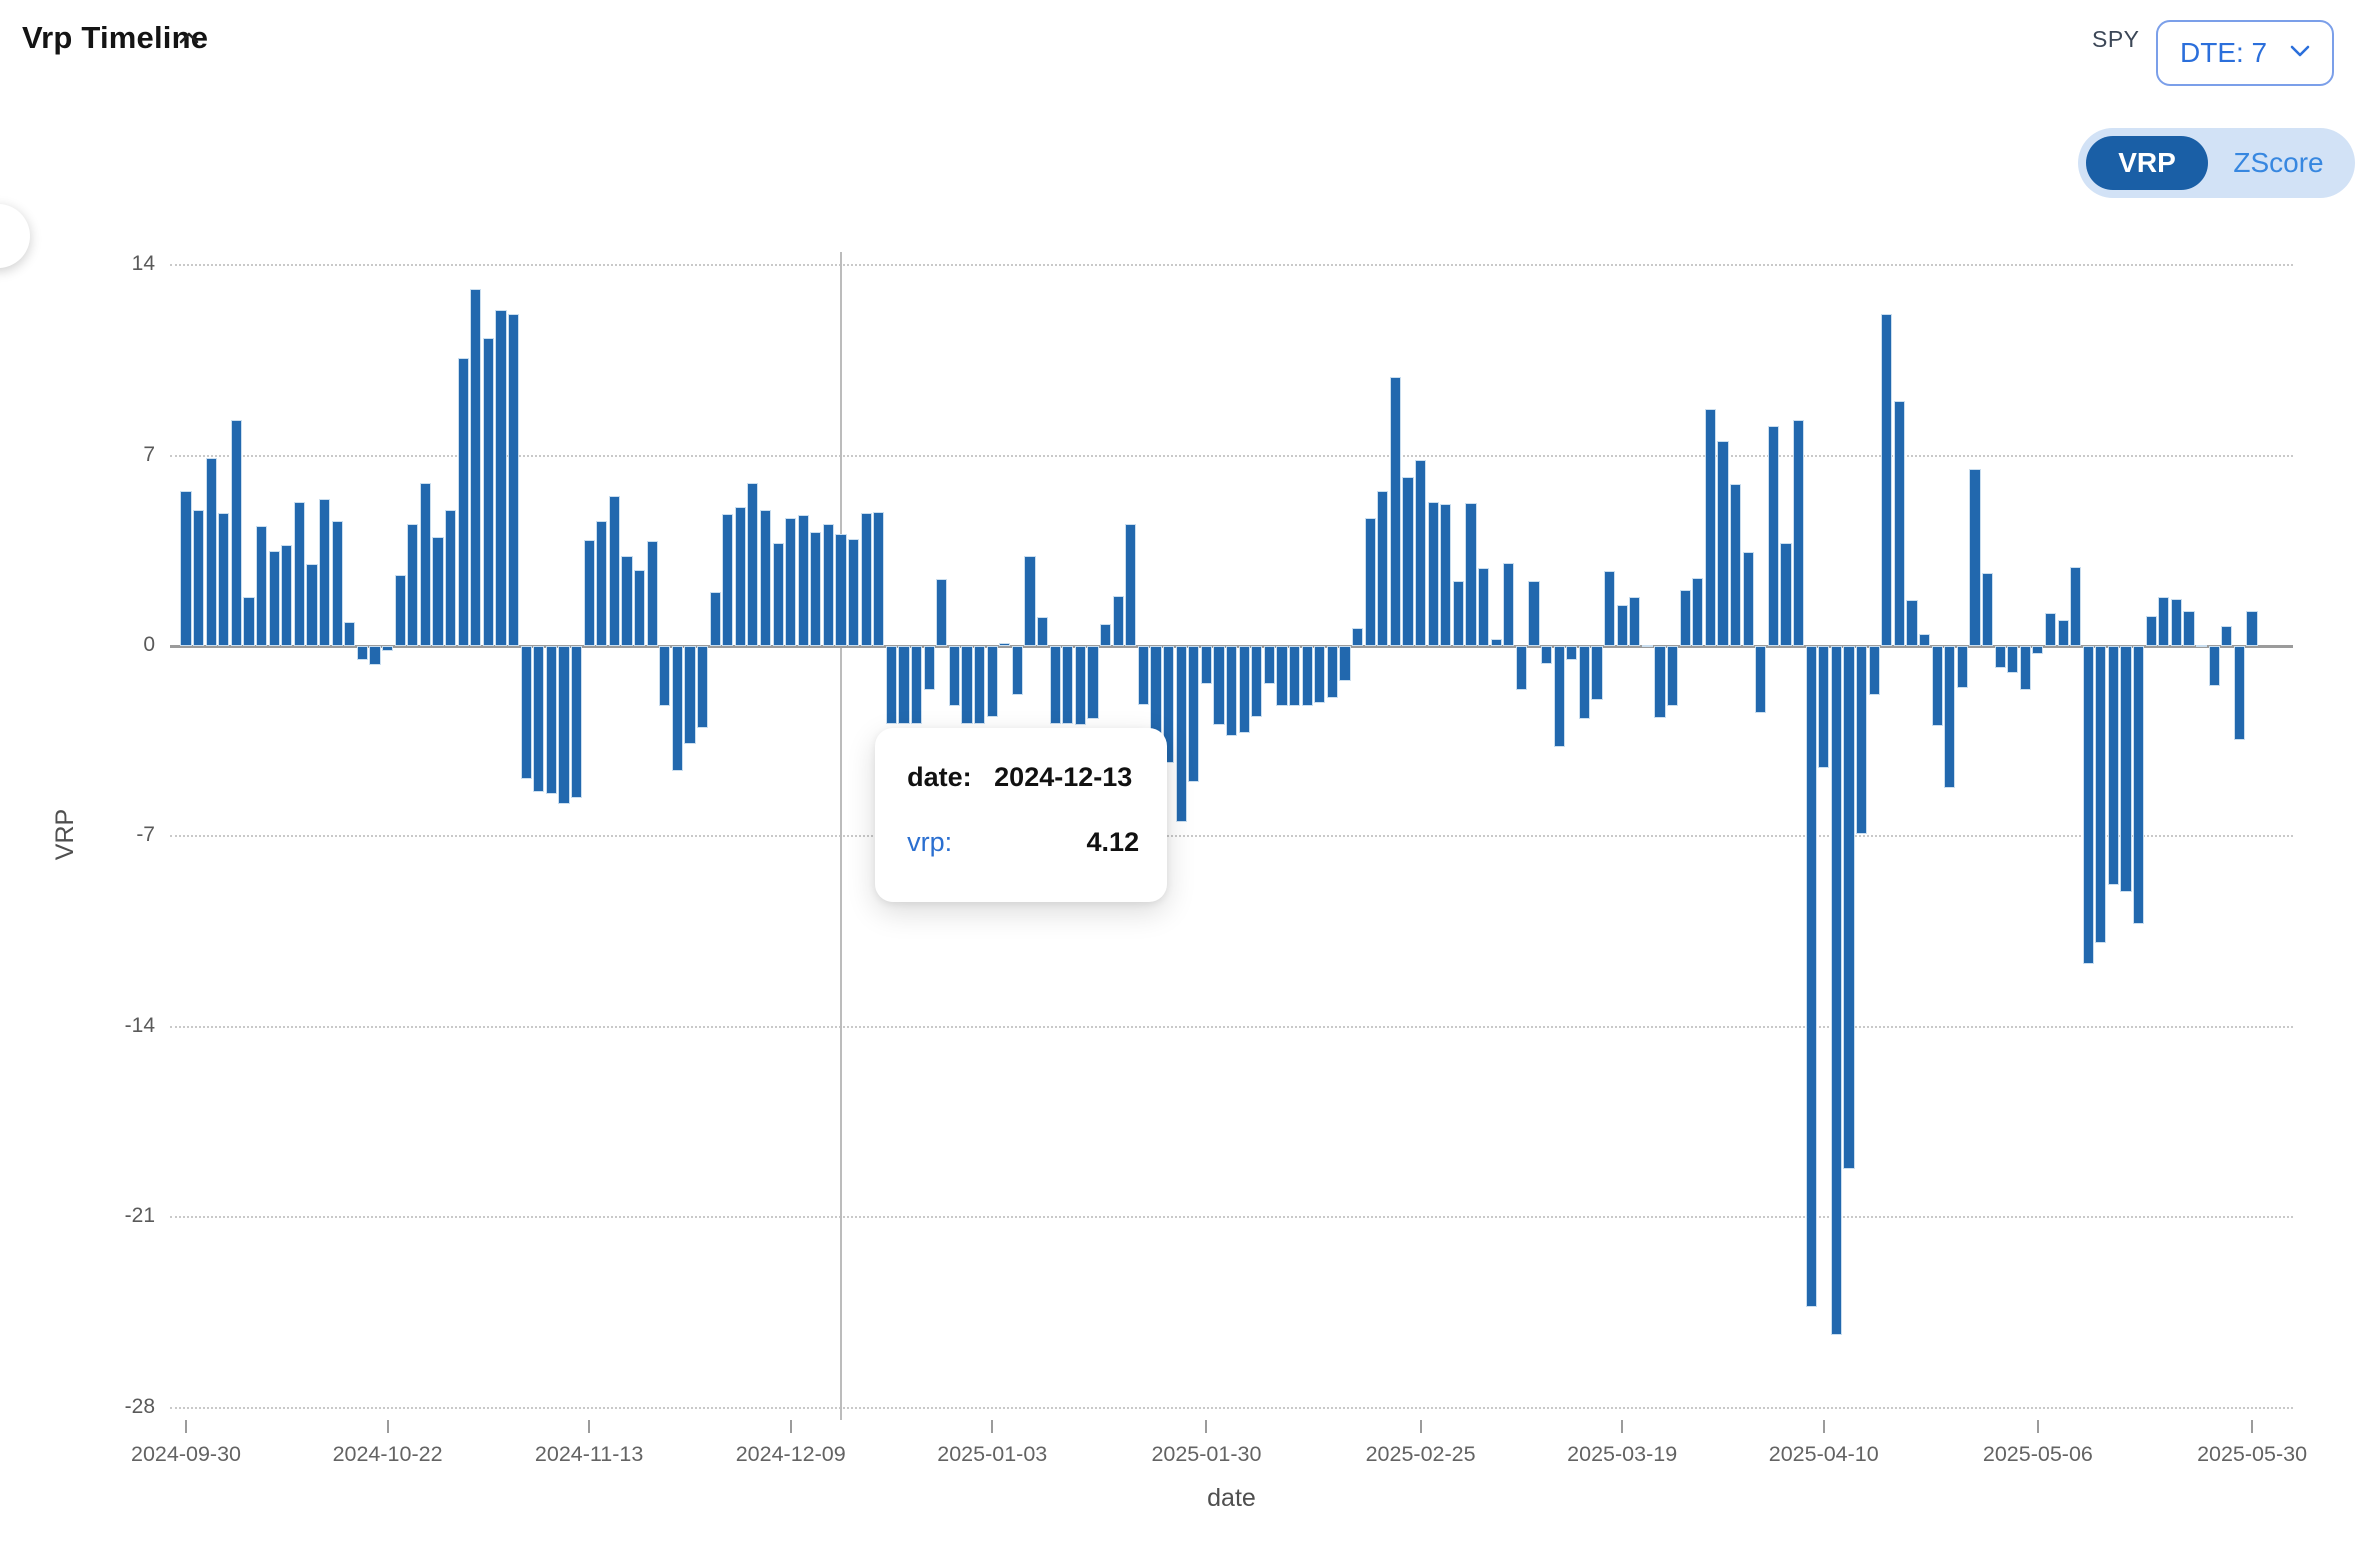 Image resolution: width=2360 pixels, height=1546 pixels. What do you see at coordinates (2147, 163) in the screenshot?
I see `toggle-option-vrp: VRP` at bounding box center [2147, 163].